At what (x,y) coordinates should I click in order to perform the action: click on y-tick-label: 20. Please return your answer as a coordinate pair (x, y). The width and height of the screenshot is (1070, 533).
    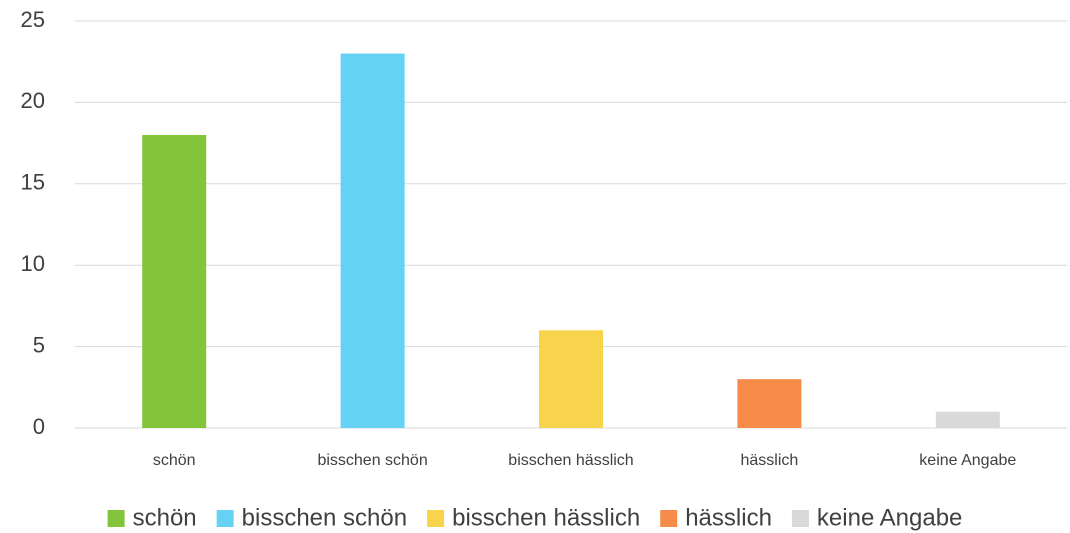
    Looking at the image, I should click on (33, 100).